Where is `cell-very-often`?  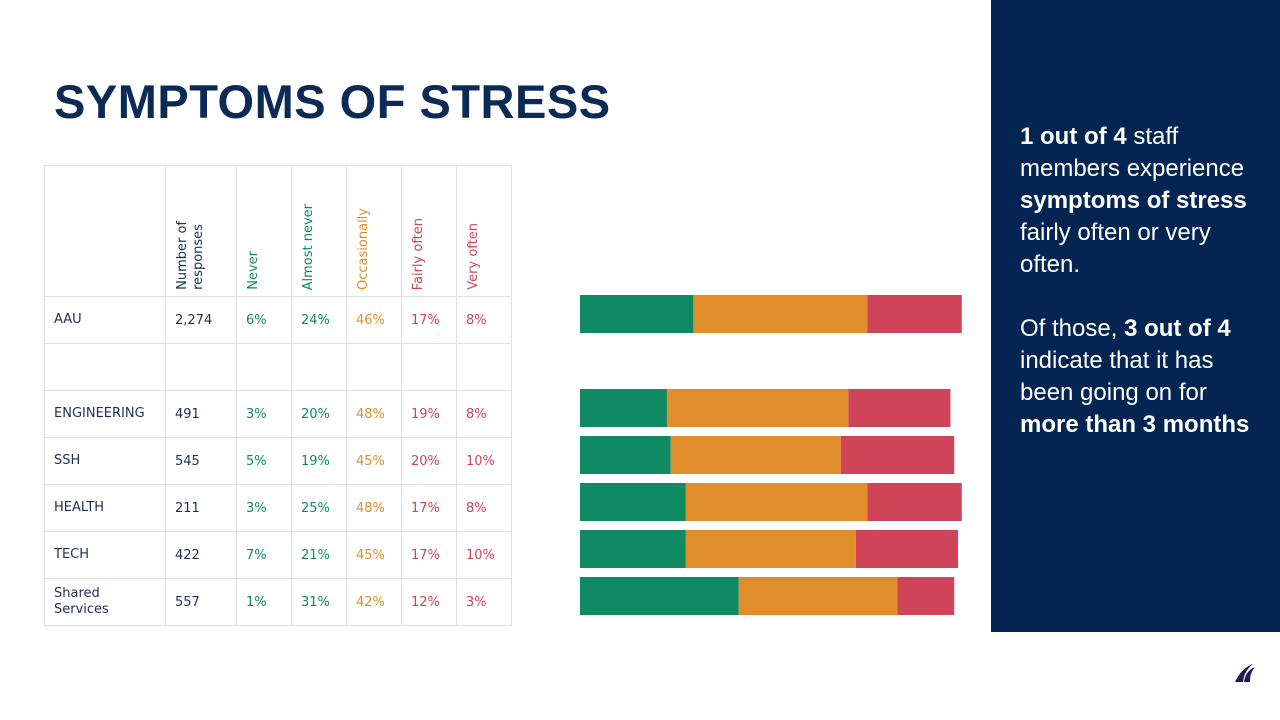 cell-very-often is located at coordinates (484, 367).